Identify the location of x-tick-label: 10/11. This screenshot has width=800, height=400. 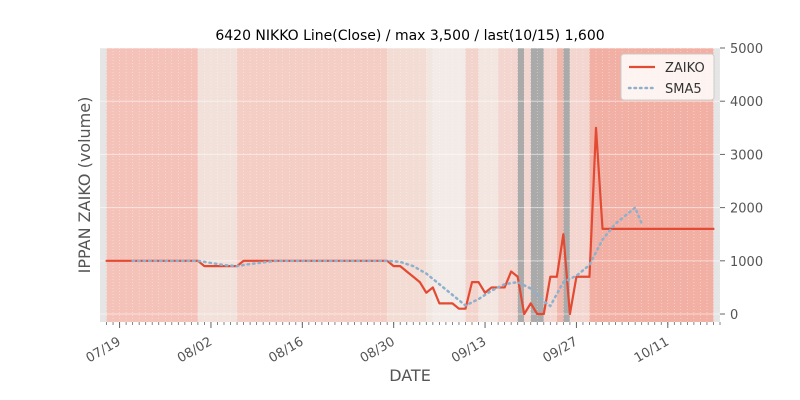
(652, 350).